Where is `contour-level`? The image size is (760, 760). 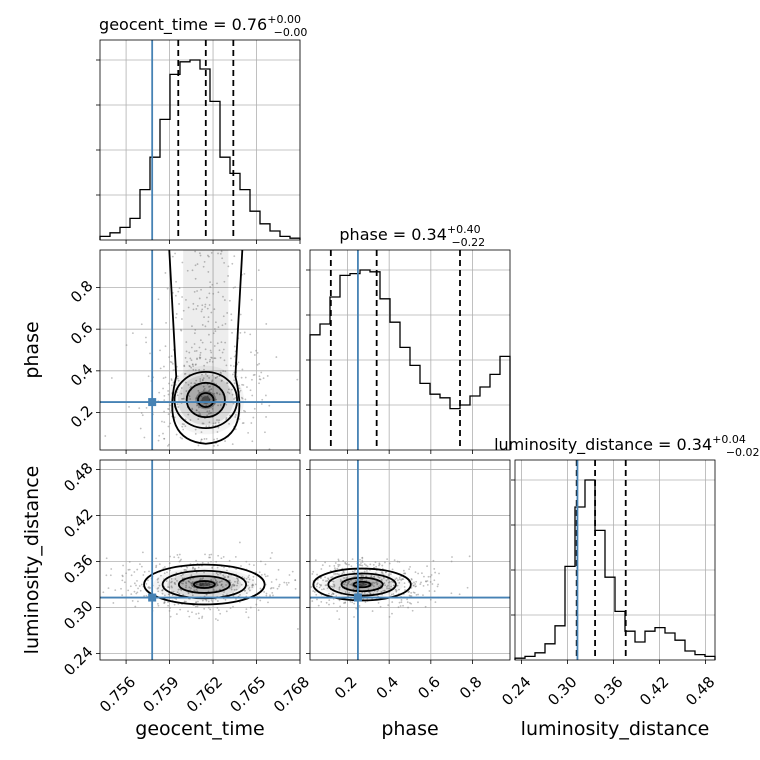
contour-level is located at coordinates (205, 400).